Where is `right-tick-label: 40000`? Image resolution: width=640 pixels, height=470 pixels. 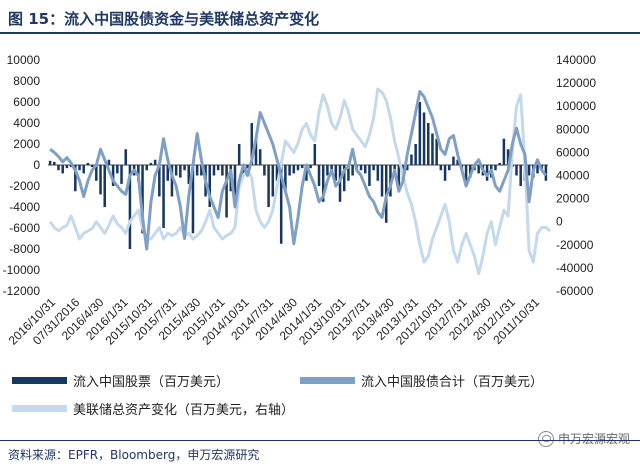
right-tick-label: 40000 is located at coordinates (573, 176).